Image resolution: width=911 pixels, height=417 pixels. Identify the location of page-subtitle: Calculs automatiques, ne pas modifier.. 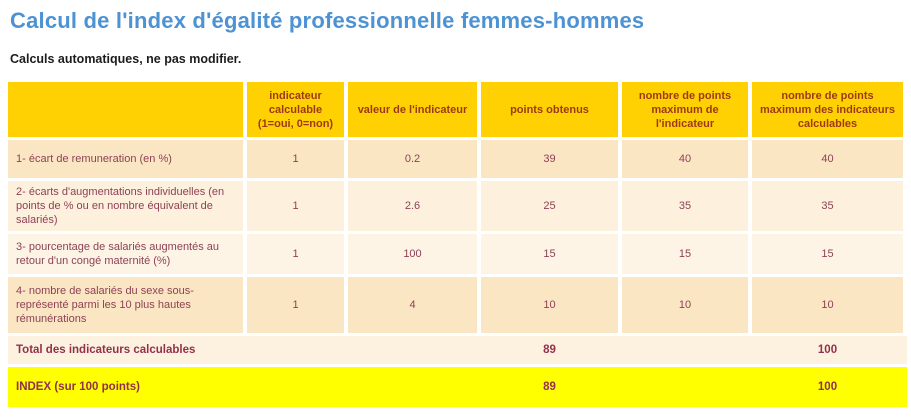
(126, 59).